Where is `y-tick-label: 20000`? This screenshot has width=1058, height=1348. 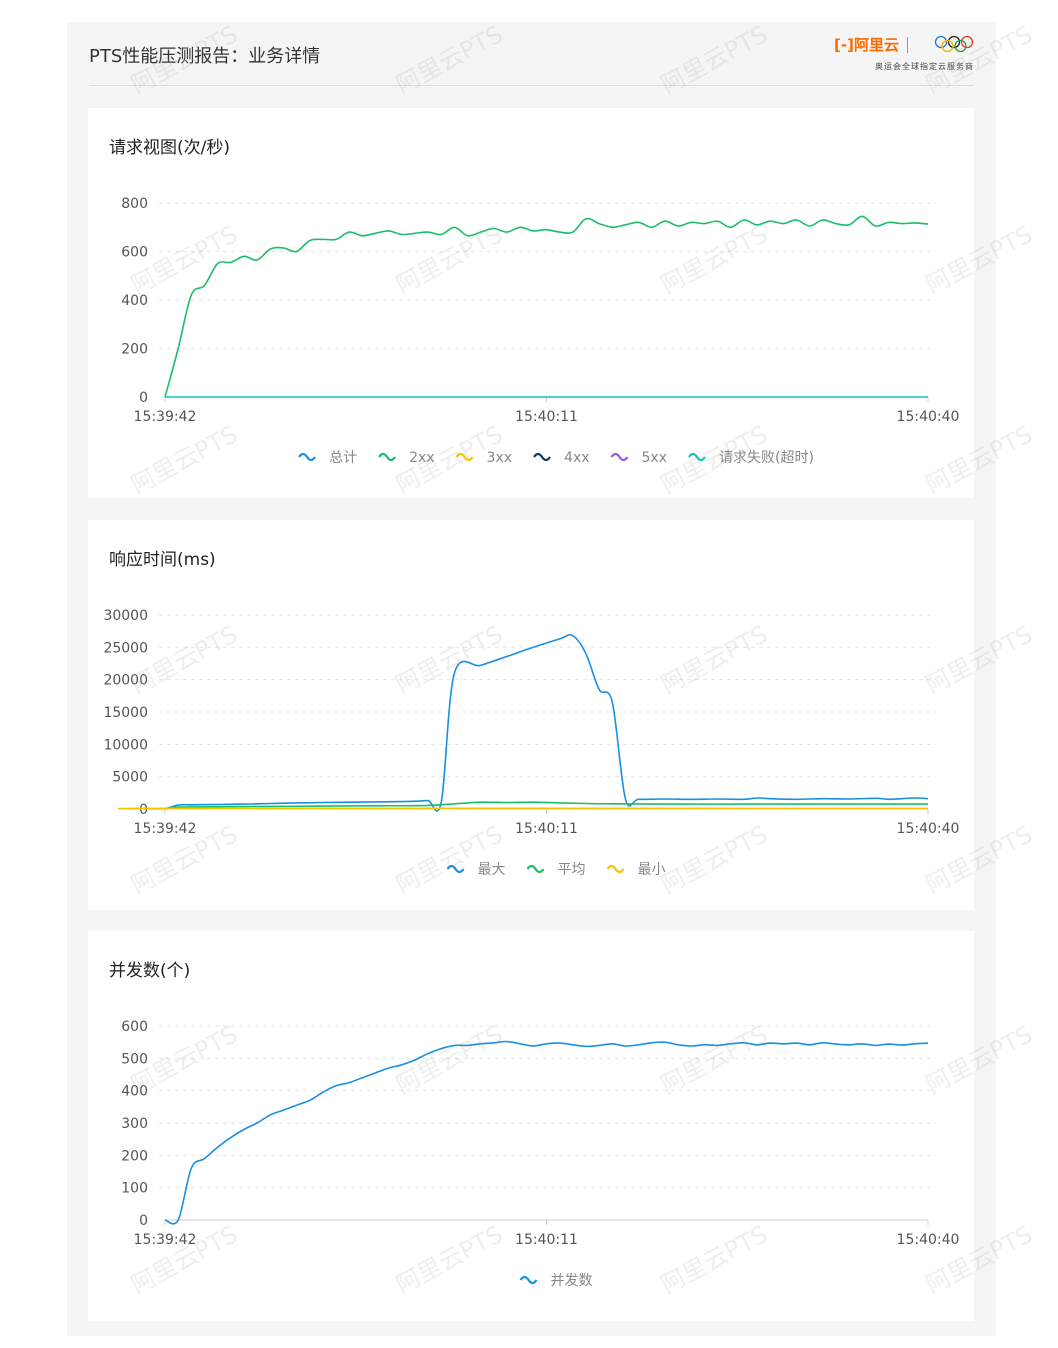
y-tick-label: 20000 is located at coordinates (125, 681).